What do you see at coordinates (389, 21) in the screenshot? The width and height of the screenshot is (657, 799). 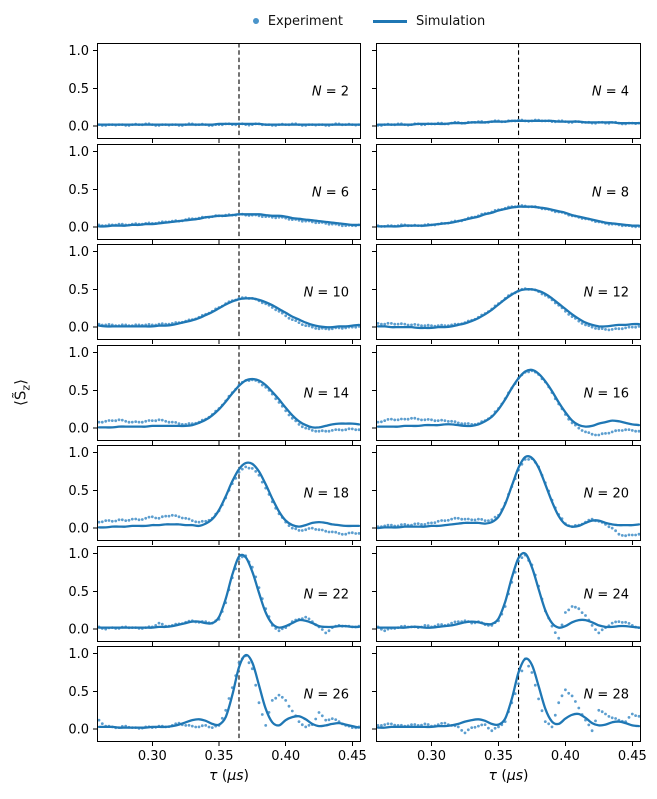 I see `simulation-line-icon` at bounding box center [389, 21].